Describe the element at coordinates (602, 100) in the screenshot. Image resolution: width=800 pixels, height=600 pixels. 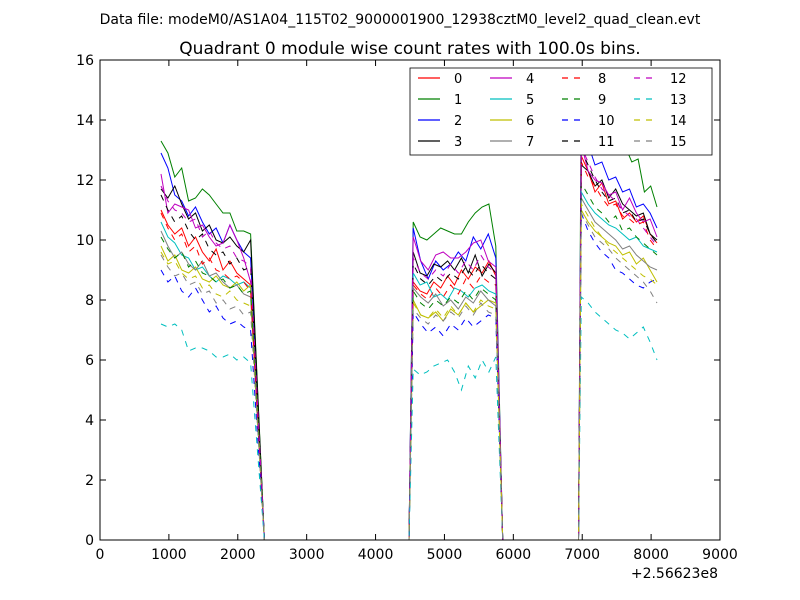
I see `legend-label-9: 9` at that location.